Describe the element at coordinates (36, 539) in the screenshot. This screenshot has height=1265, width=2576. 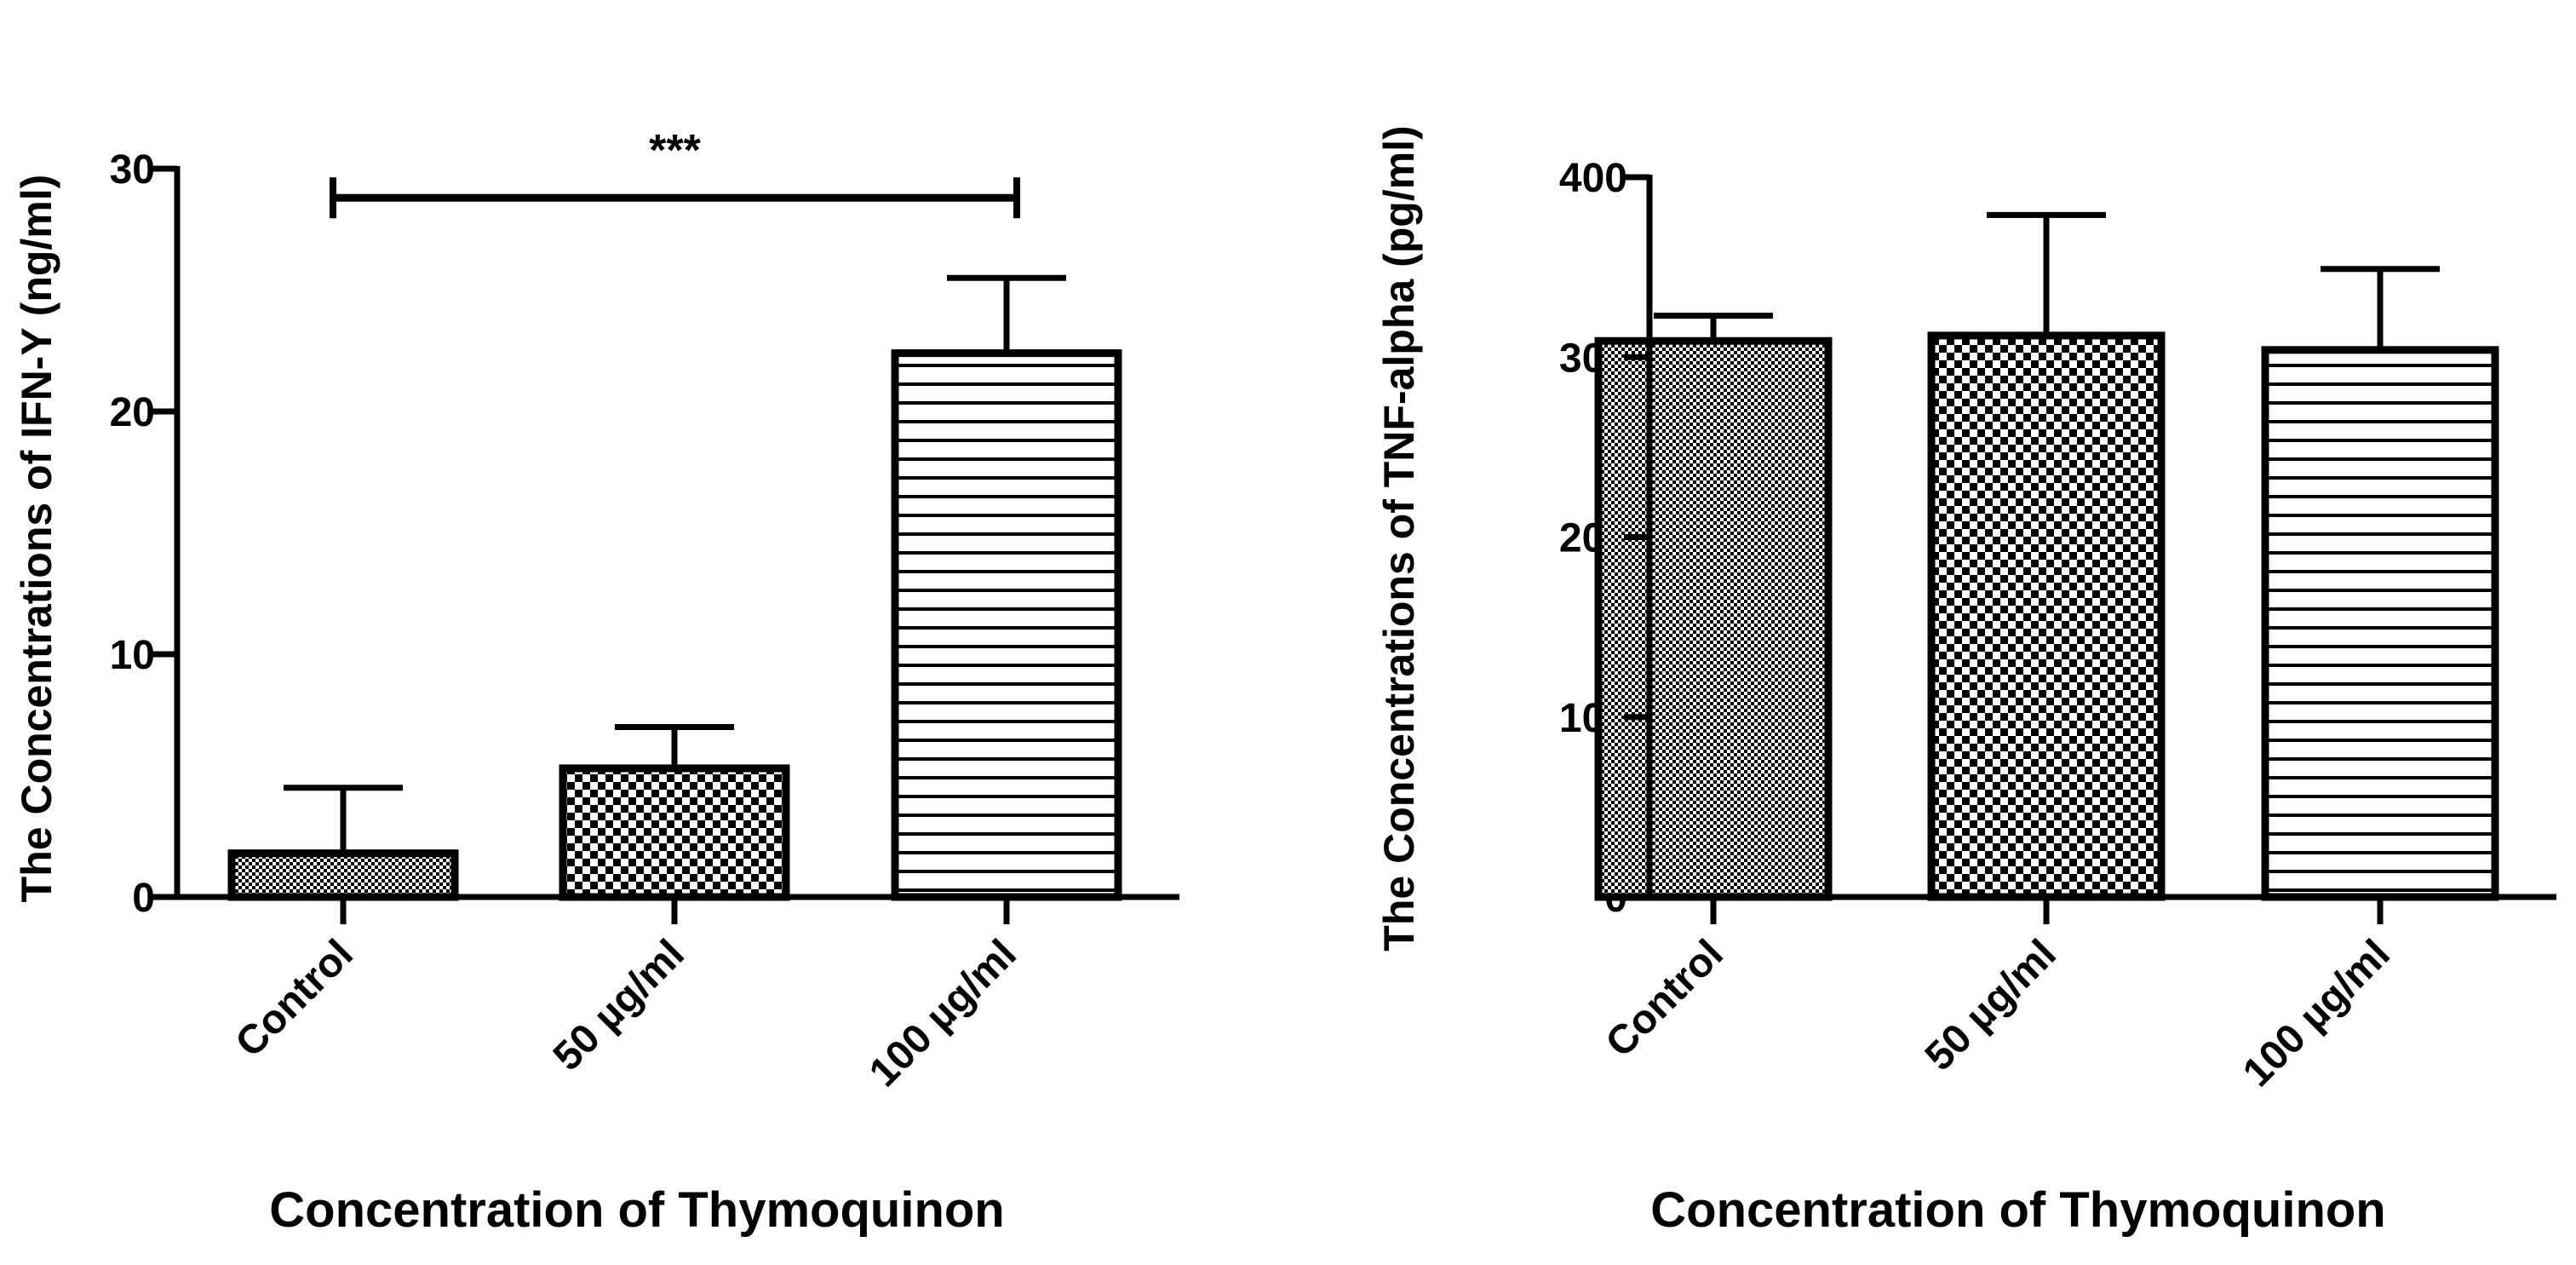
I see `y-axis-label: The Concentrations of IFN-Y (ng/ml)` at that location.